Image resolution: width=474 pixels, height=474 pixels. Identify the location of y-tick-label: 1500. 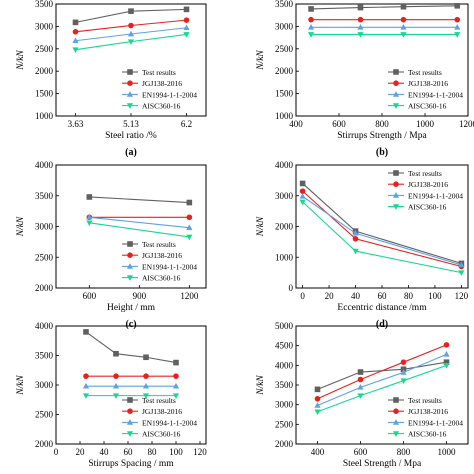
(284, 94).